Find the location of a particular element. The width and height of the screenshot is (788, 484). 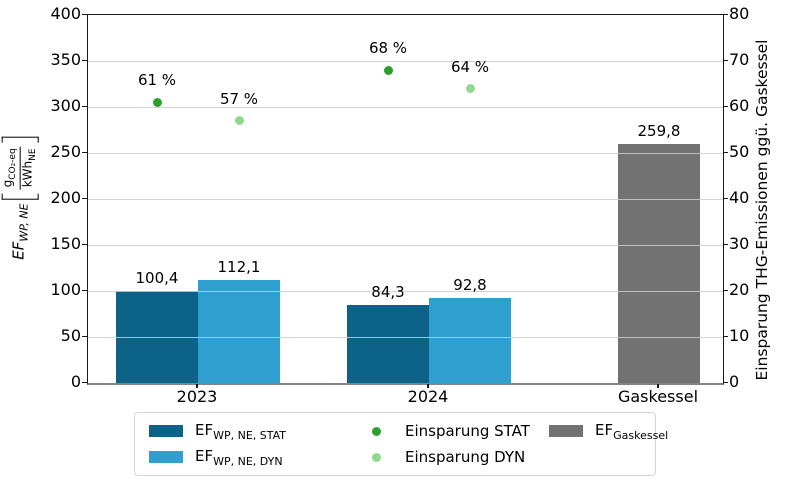

left-axis-unit-fraction: gCO₂-eq kWhNE is located at coordinates (20, 168).